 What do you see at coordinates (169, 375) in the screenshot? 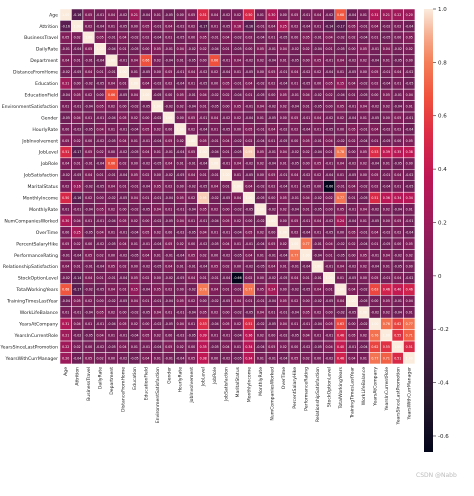
I see `x-tick-label: Gender` at bounding box center [169, 375].